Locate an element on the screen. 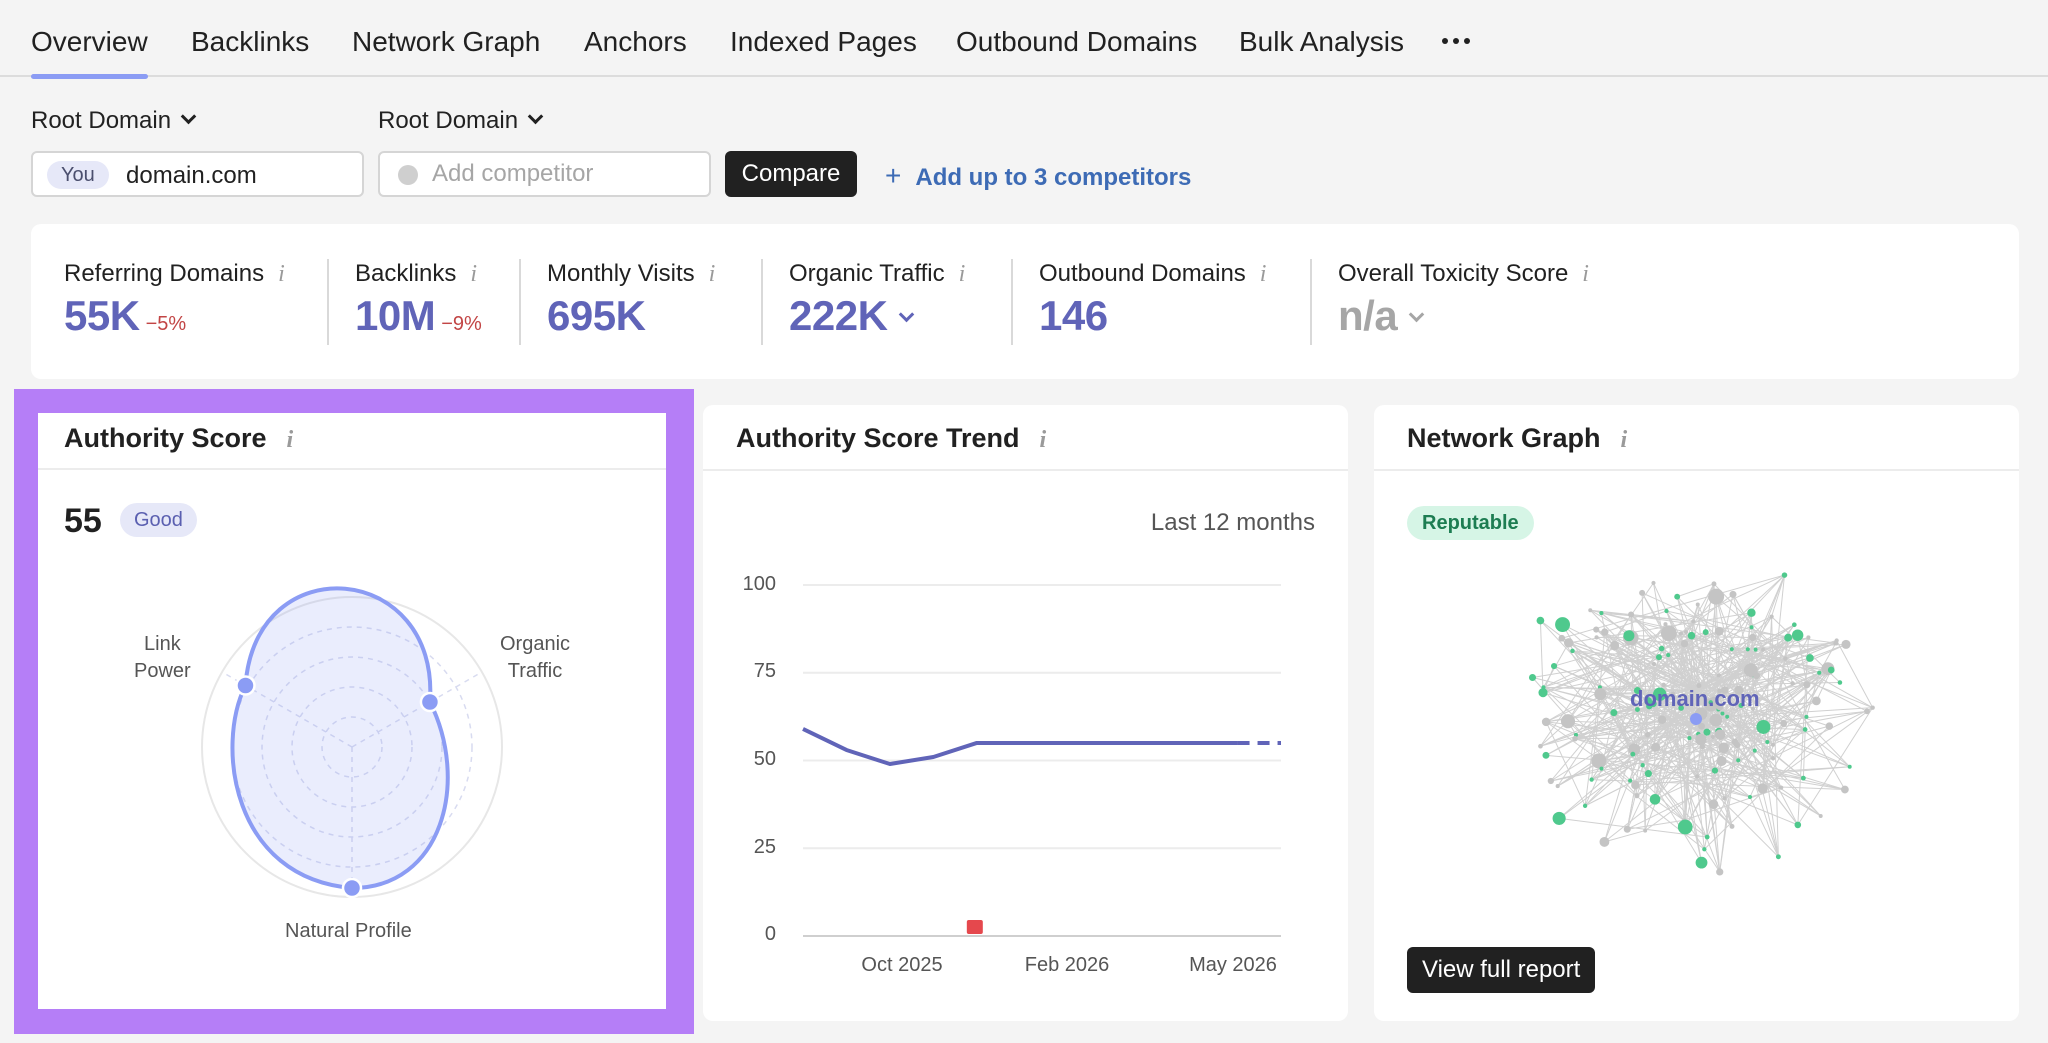 This screenshot has width=2048, height=1043. y-tick-label: 25 is located at coordinates (764, 847).